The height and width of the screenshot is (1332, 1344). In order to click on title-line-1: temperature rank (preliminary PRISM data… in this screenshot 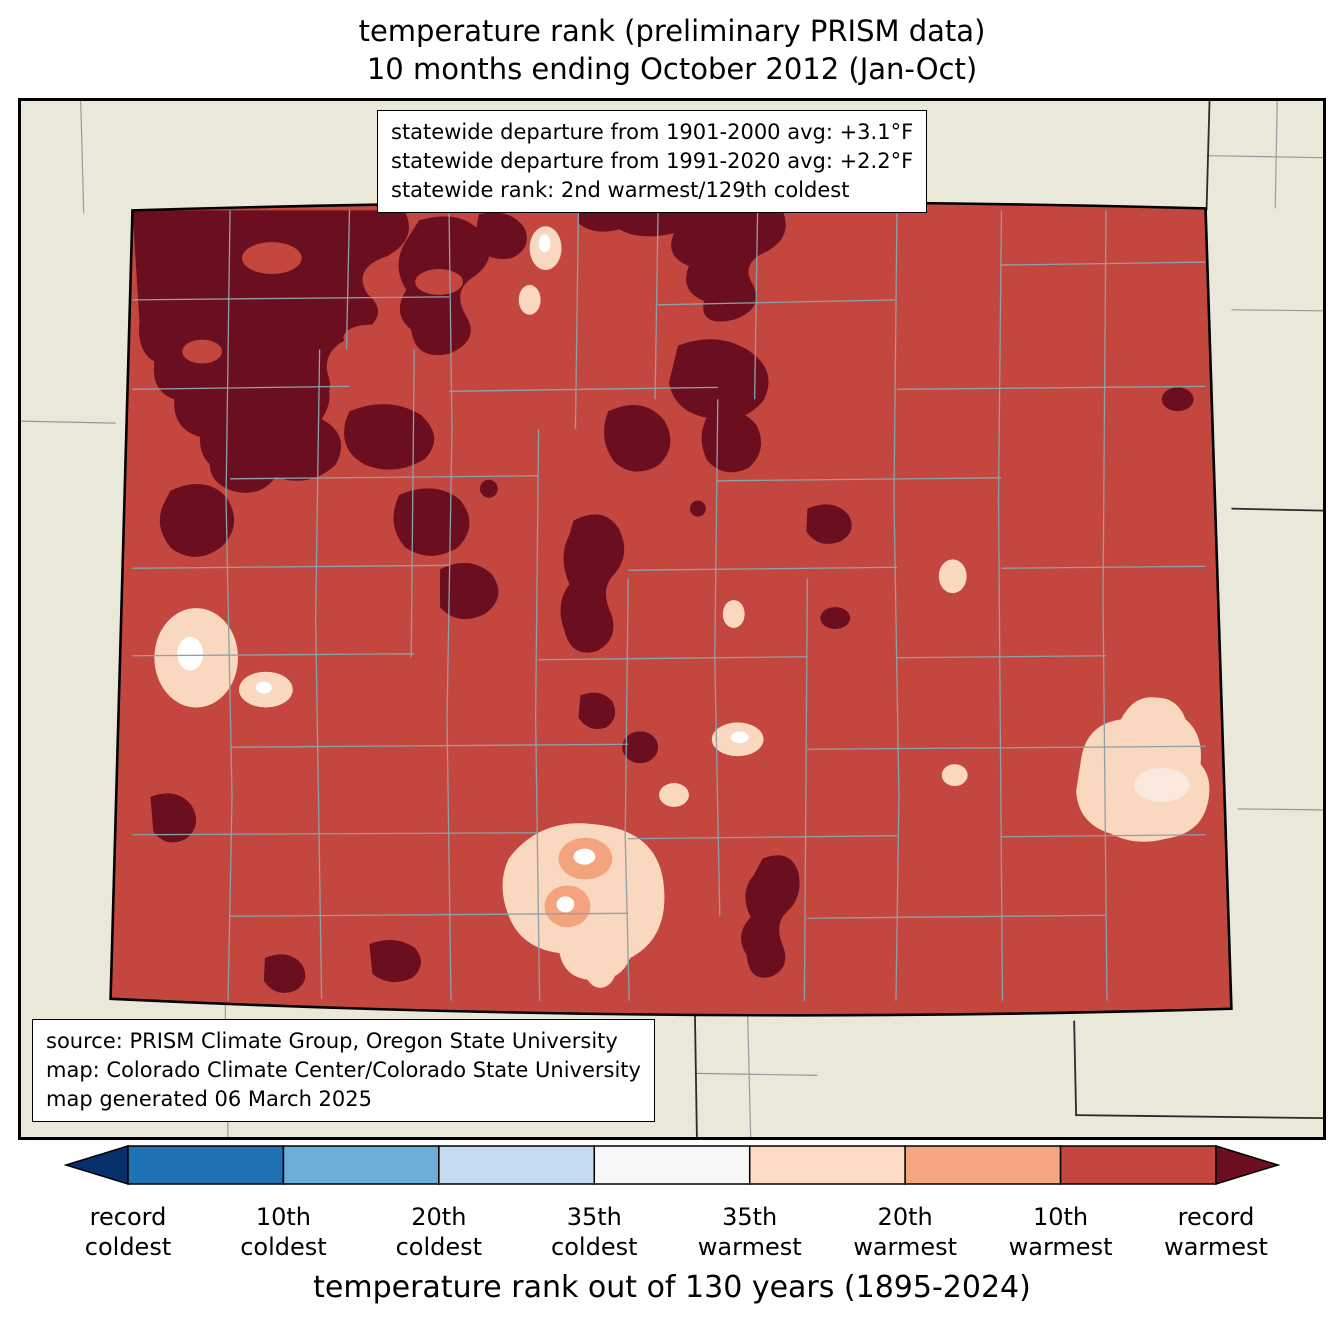, I will do `click(672, 31)`.